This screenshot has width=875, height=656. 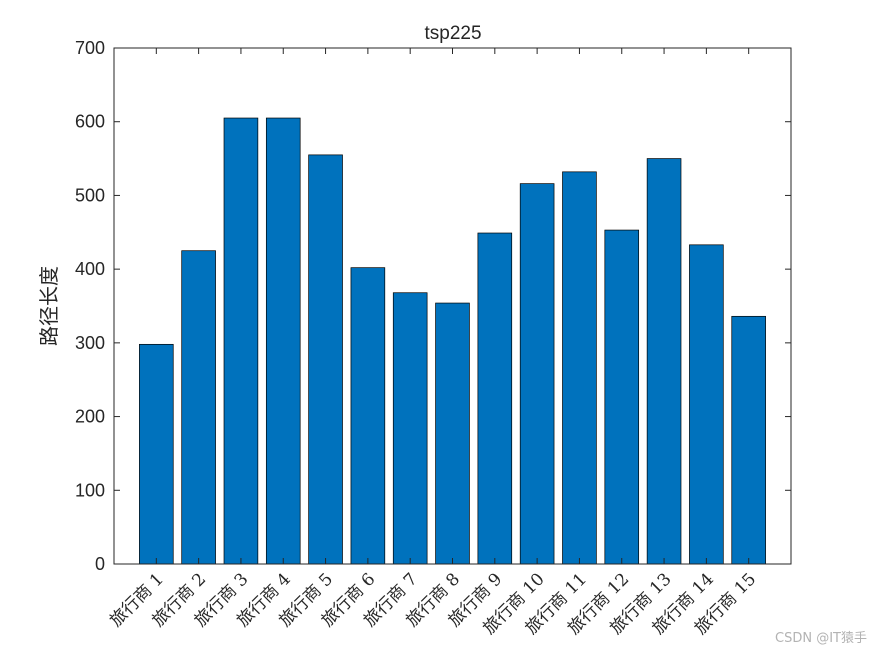 What do you see at coordinates (821, 638) in the screenshot?
I see `watermark-text: CSDN @IT猿手` at bounding box center [821, 638].